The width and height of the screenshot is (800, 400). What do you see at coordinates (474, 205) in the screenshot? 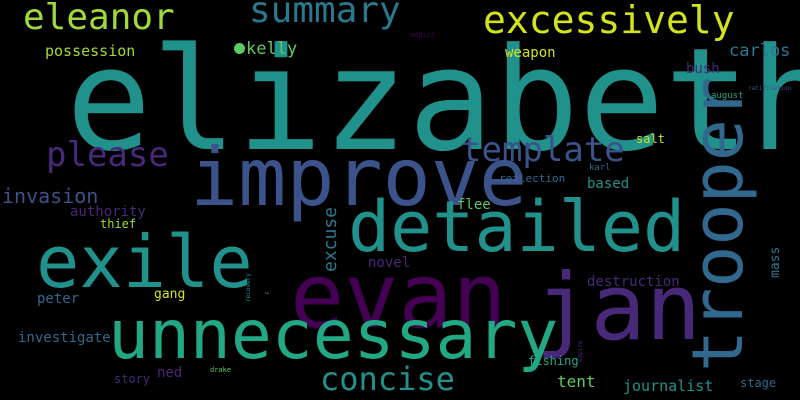
I see `word-flee: flee` at bounding box center [474, 205].